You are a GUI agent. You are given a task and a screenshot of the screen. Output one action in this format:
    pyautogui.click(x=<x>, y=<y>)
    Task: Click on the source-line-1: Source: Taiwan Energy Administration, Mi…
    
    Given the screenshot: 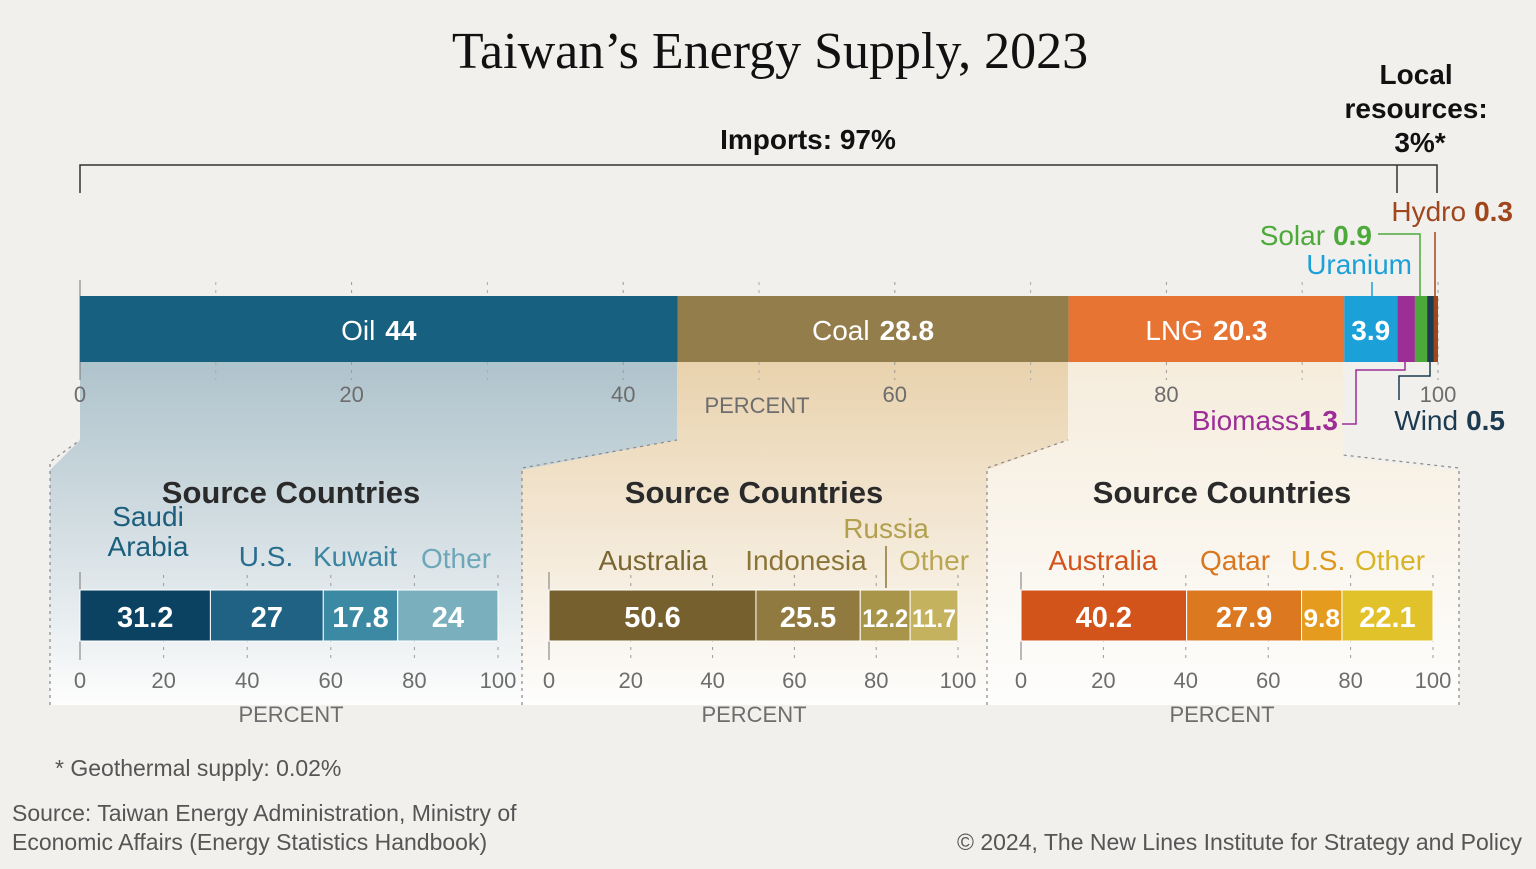 What is the action you would take?
    pyautogui.click(x=264, y=813)
    